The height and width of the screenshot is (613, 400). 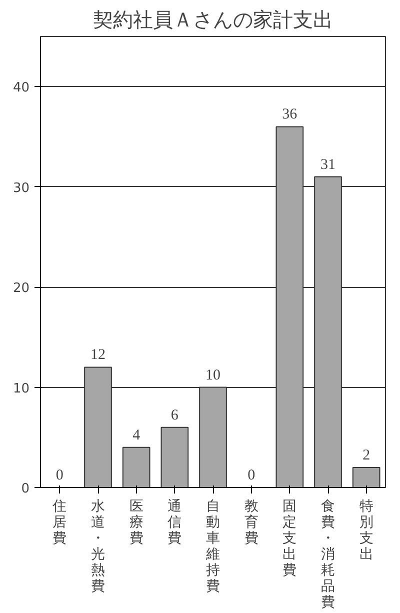 What do you see at coordinates (175, 522) in the screenshot?
I see `x-tick-label: 通信費` at bounding box center [175, 522].